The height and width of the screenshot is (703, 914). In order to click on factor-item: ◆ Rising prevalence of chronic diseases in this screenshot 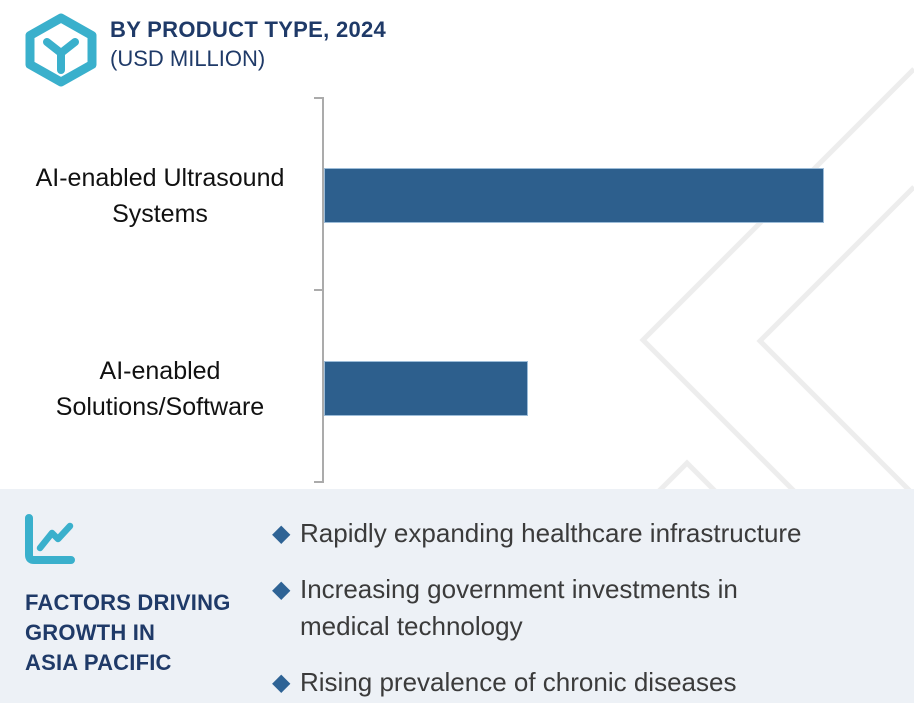, I will do `click(537, 682)`.